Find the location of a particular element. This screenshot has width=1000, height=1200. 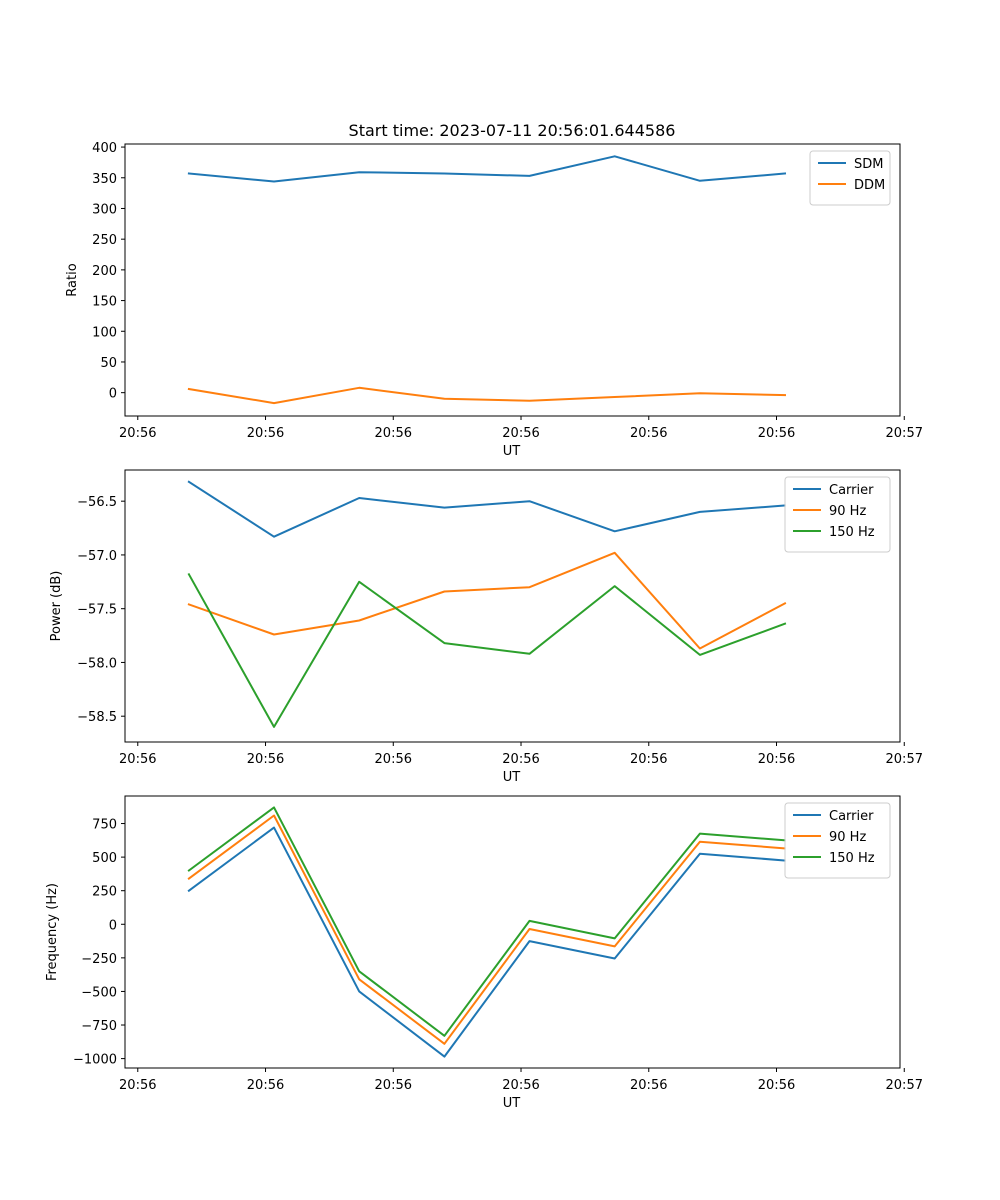

y-tick-label: 750 is located at coordinates (104, 825).